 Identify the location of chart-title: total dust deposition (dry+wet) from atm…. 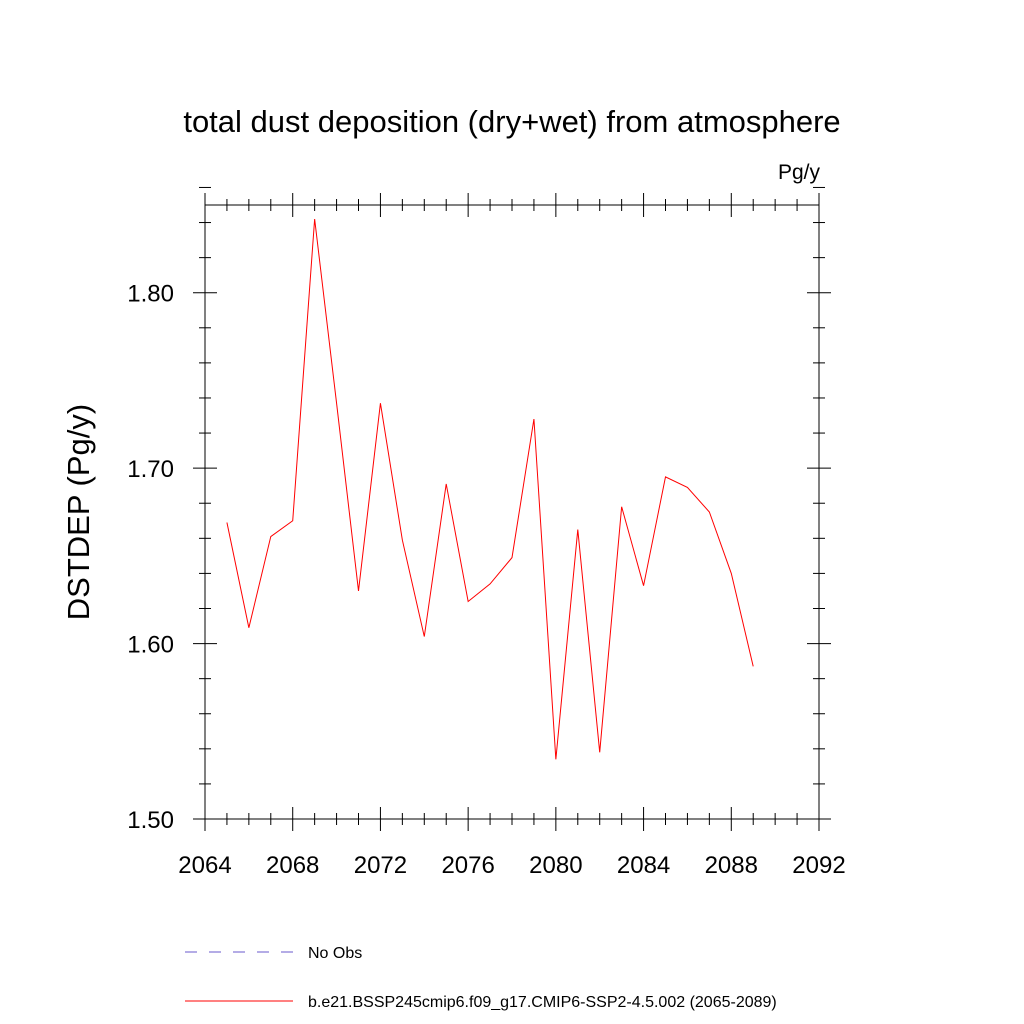
(511, 121).